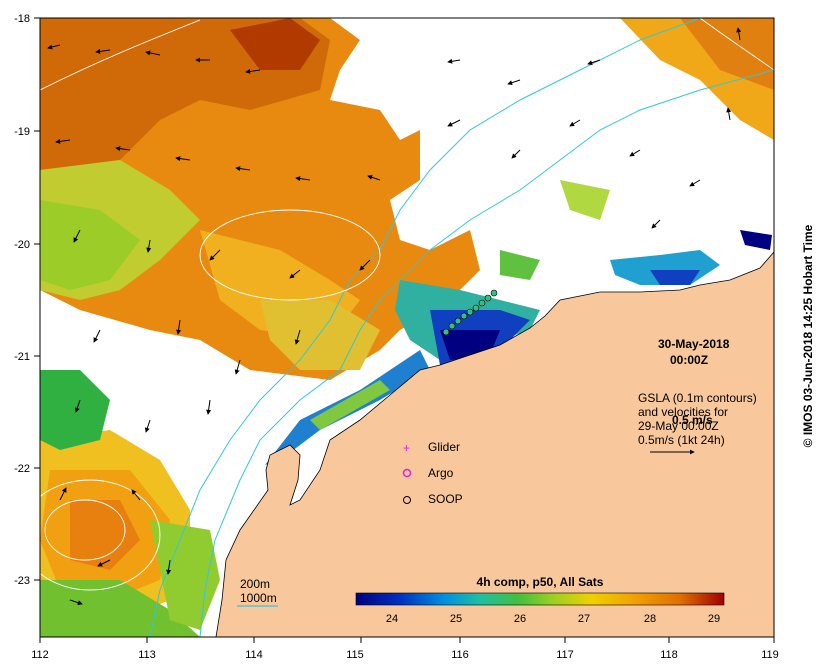  What do you see at coordinates (808, 336) in the screenshot?
I see `credit-text: © IMOS 03-Jun-2018 14:25 Hobart Time` at bounding box center [808, 336].